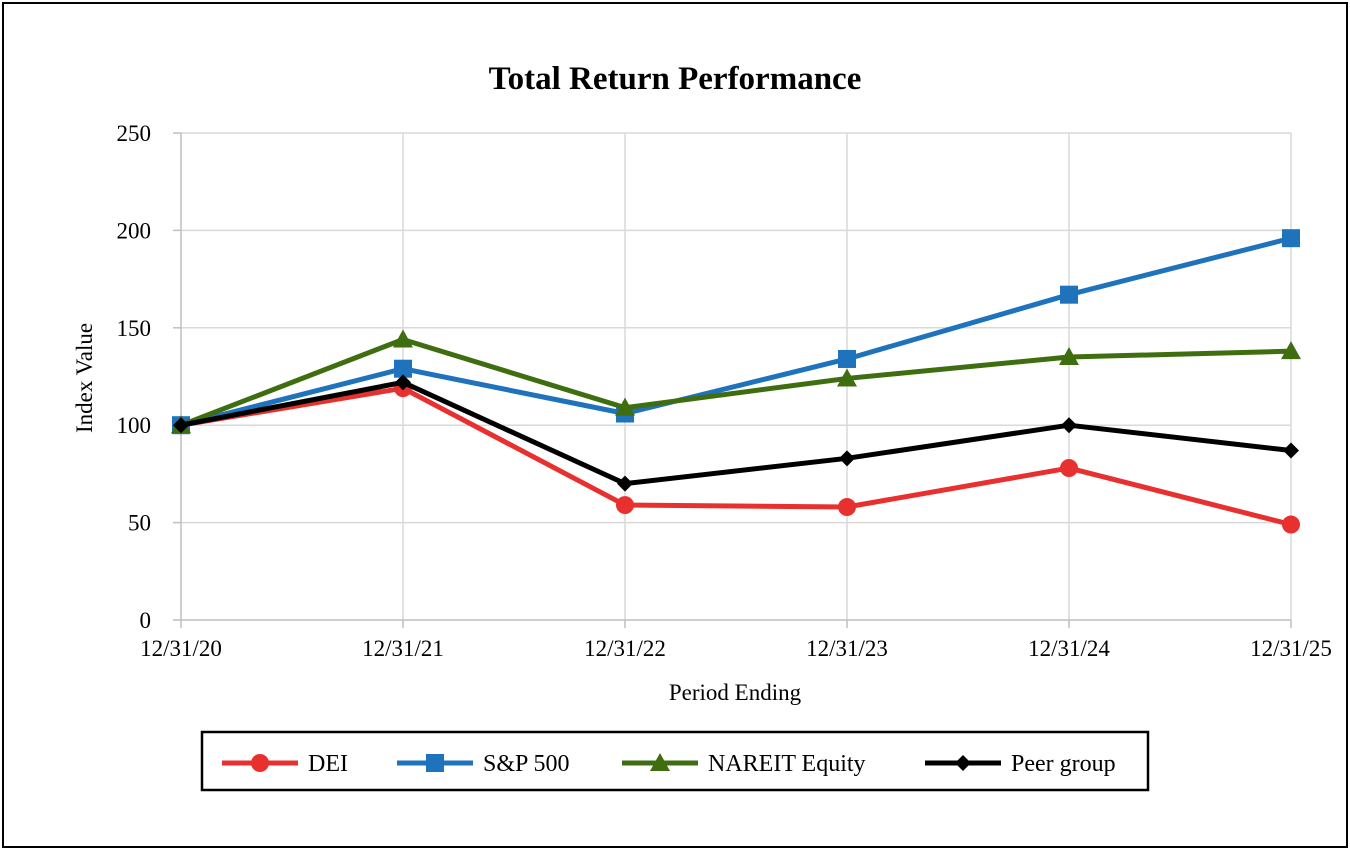 This screenshot has width=1350, height=850. Describe the element at coordinates (134, 230) in the screenshot. I see `y-tick-label: 200` at that location.